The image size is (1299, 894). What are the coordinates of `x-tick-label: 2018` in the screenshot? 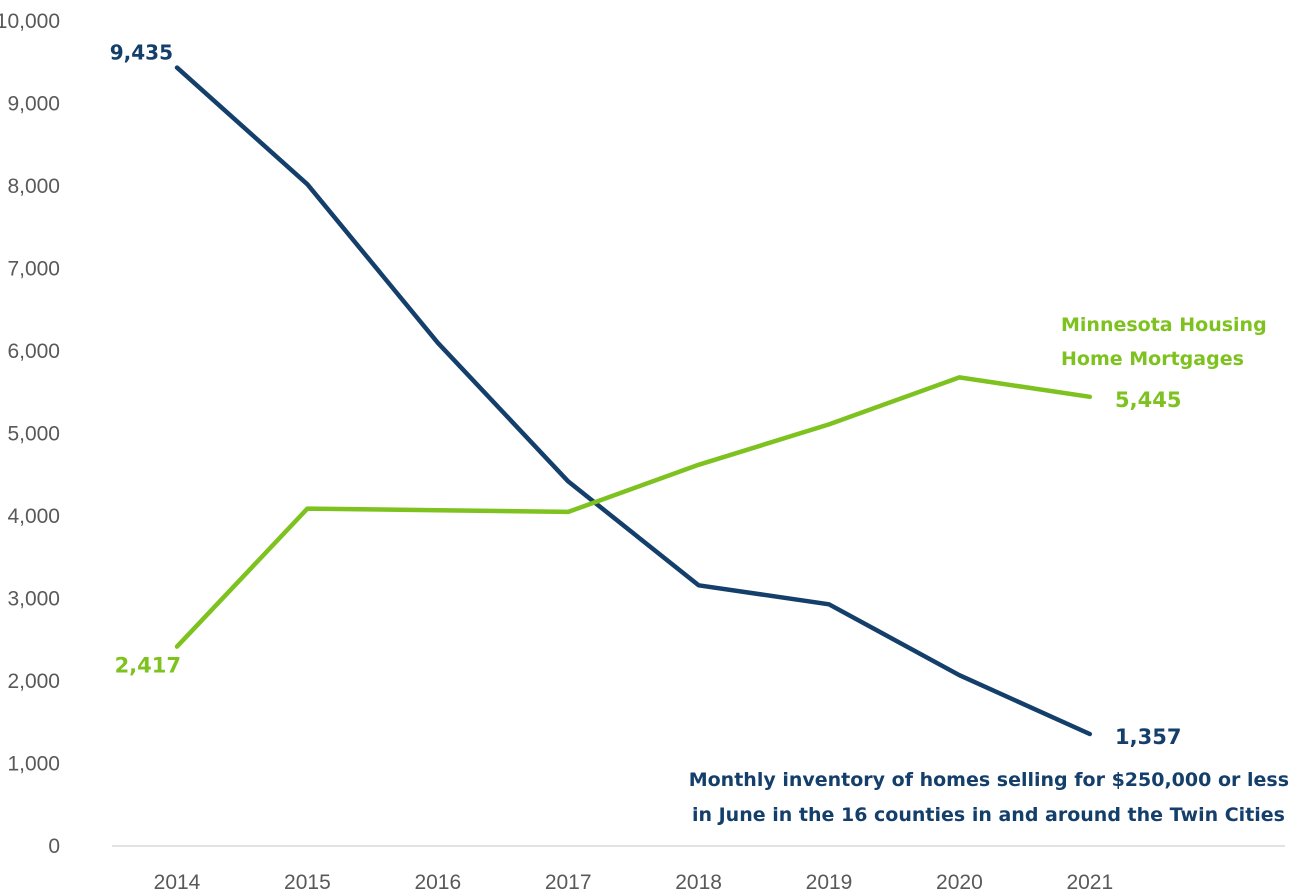 It's located at (698, 882).